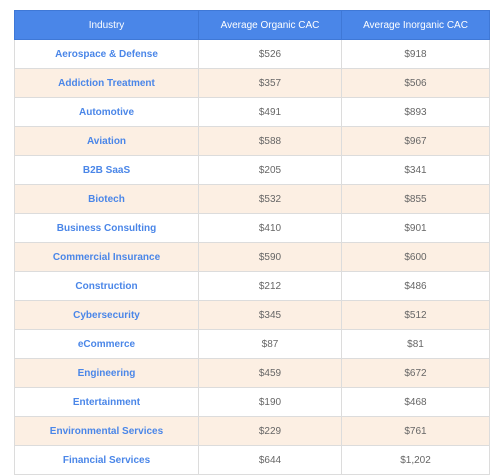  Describe the element at coordinates (106, 344) in the screenshot. I see `industry-cell: eCommerce` at that location.